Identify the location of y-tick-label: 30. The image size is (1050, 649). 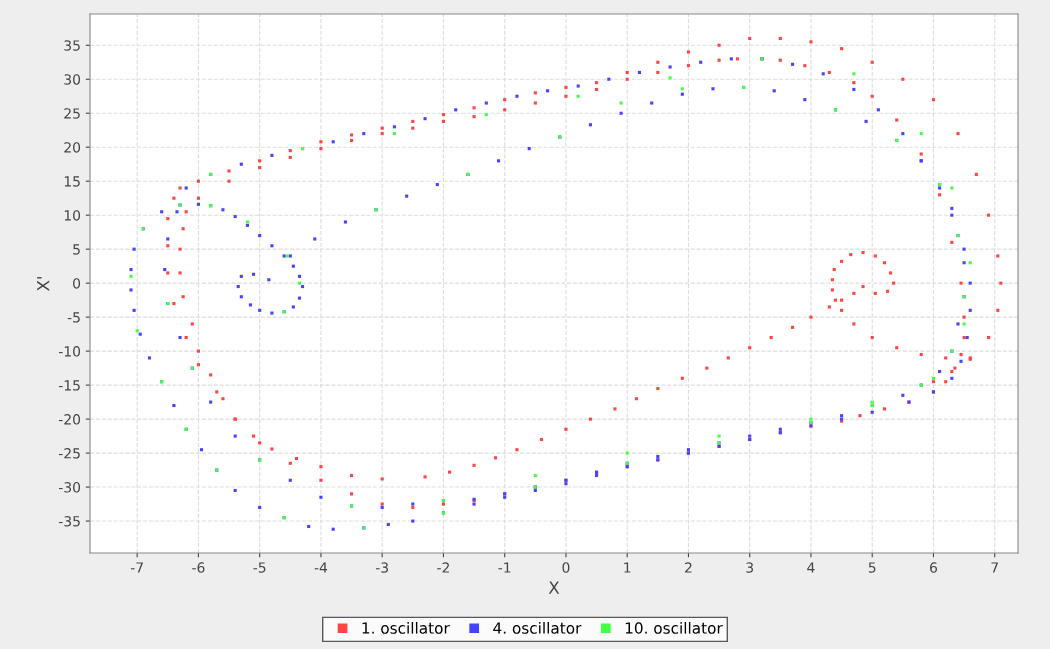
(72, 79).